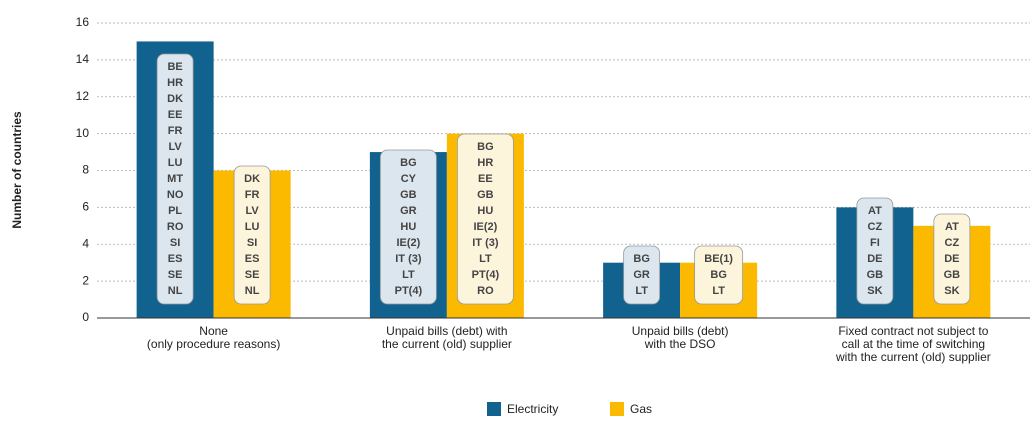  What do you see at coordinates (83, 59) in the screenshot?
I see `y-tick-label: 14` at bounding box center [83, 59].